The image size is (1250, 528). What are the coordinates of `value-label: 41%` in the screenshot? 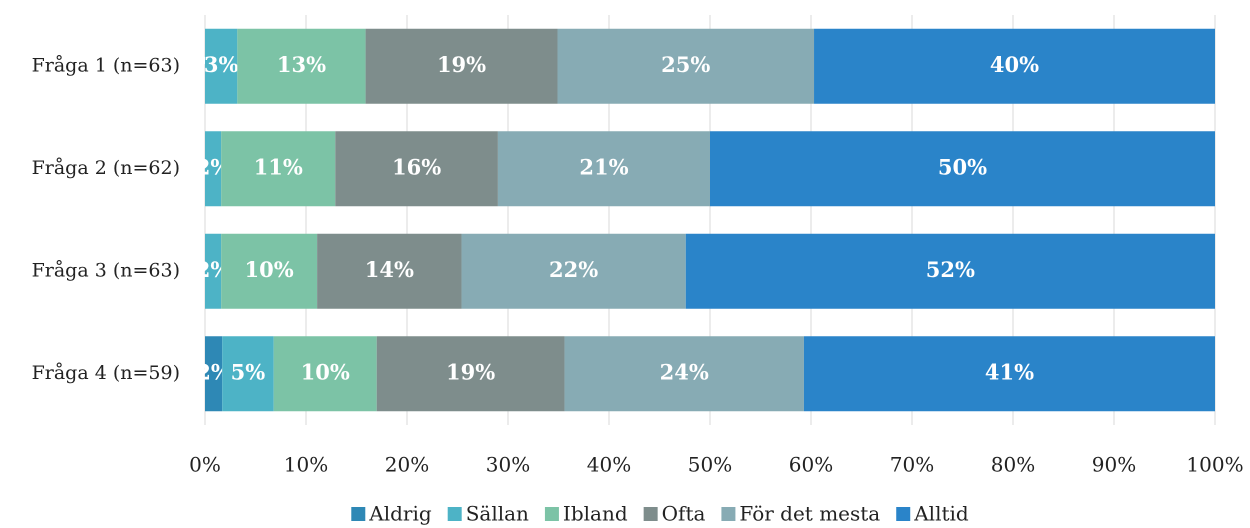 It's located at (1009, 371).